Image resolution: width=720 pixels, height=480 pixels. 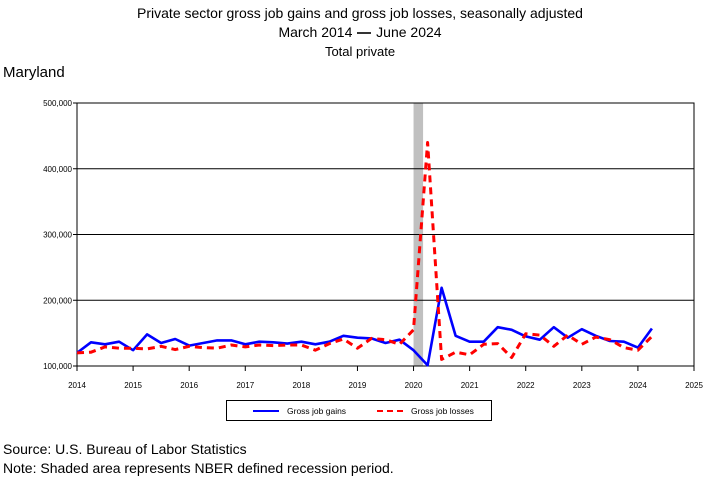 What do you see at coordinates (315, 32) in the screenshot?
I see `period-start: March 2014` at bounding box center [315, 32].